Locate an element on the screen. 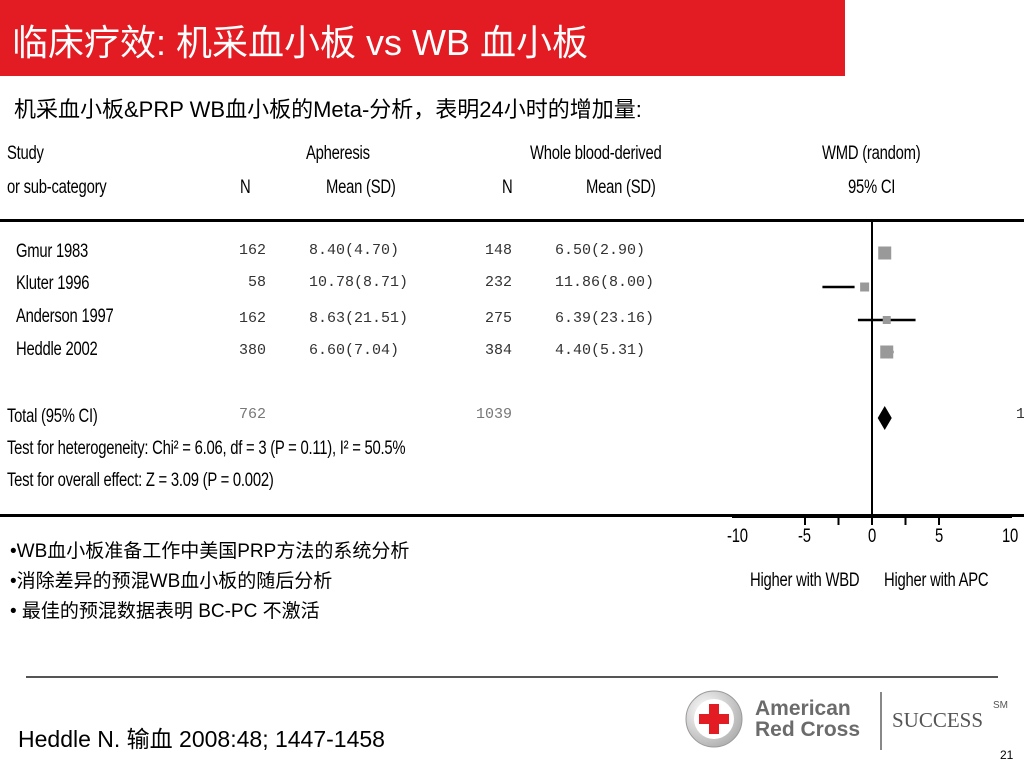 The height and width of the screenshot is (768, 1024). favours-right-label: Higher with APC is located at coordinates (936, 580).